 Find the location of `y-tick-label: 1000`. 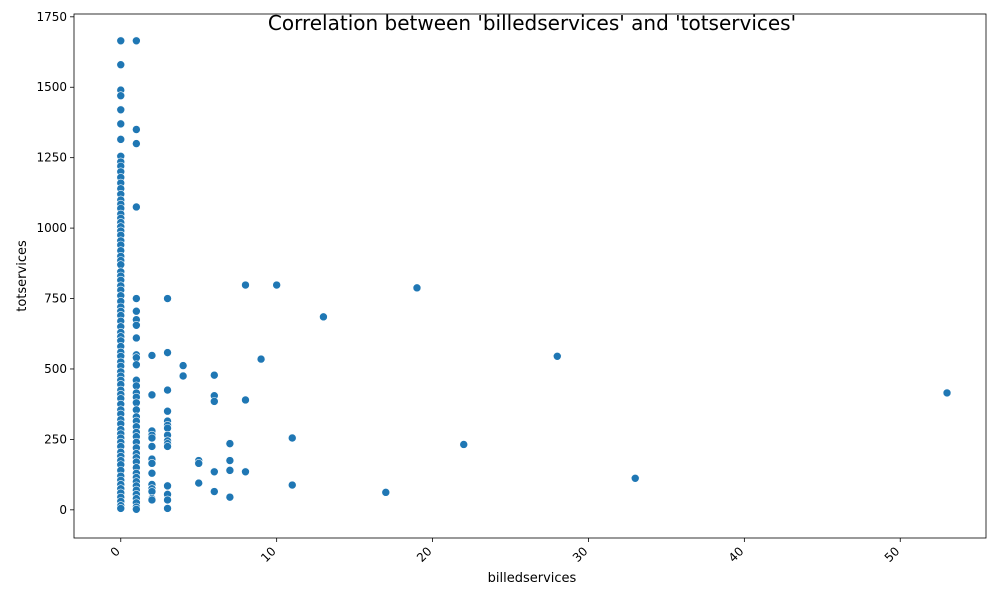

y-tick-label: 1000 is located at coordinates (51, 228).